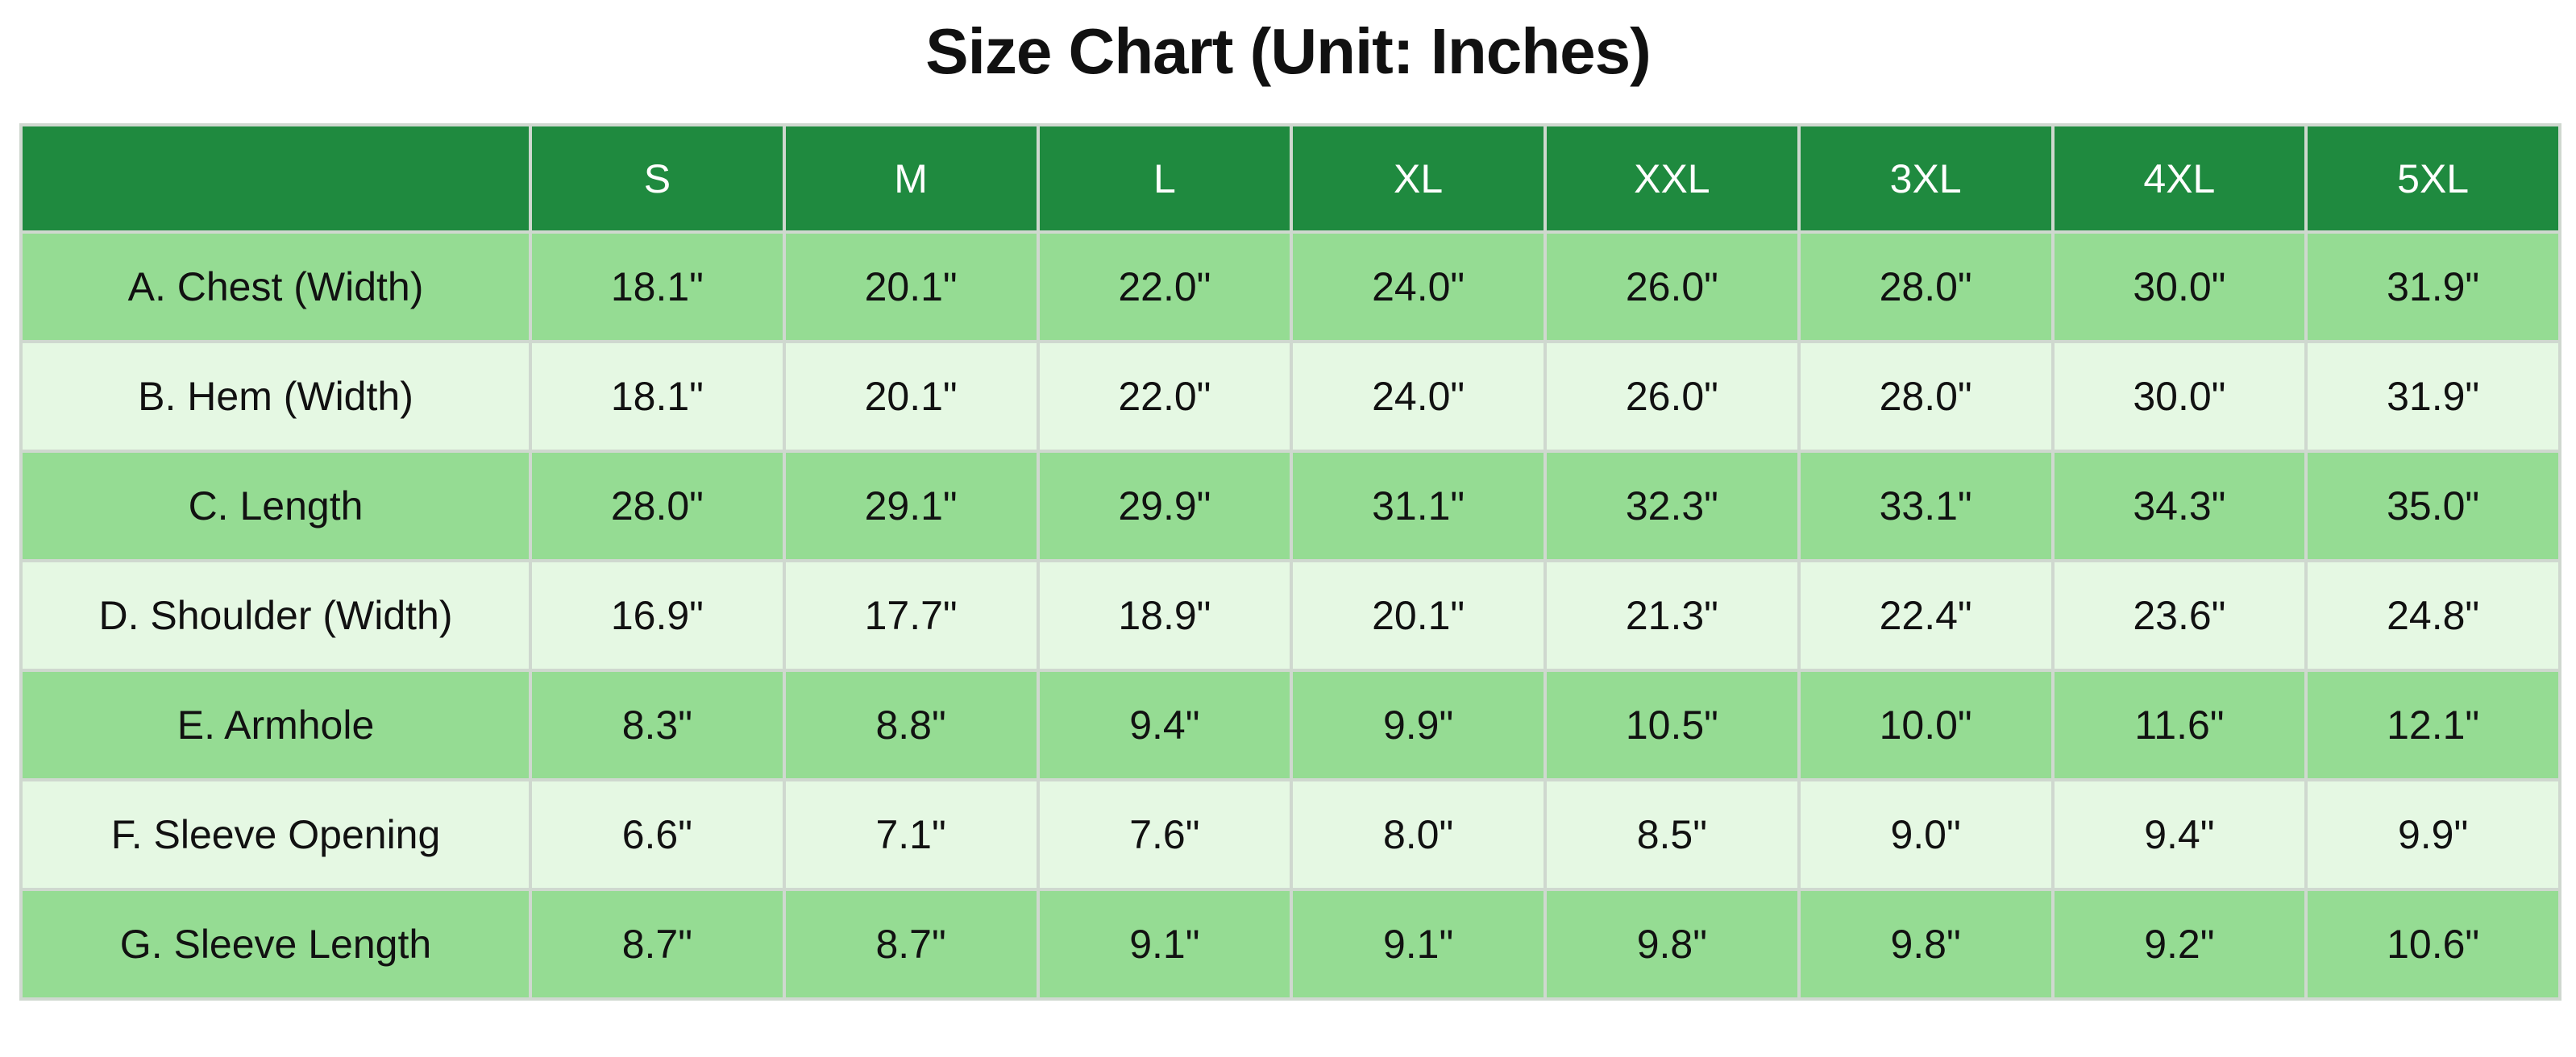 Image resolution: width=2576 pixels, height=1057 pixels. I want to click on row-label: F. Sleeve Opening, so click(275, 835).